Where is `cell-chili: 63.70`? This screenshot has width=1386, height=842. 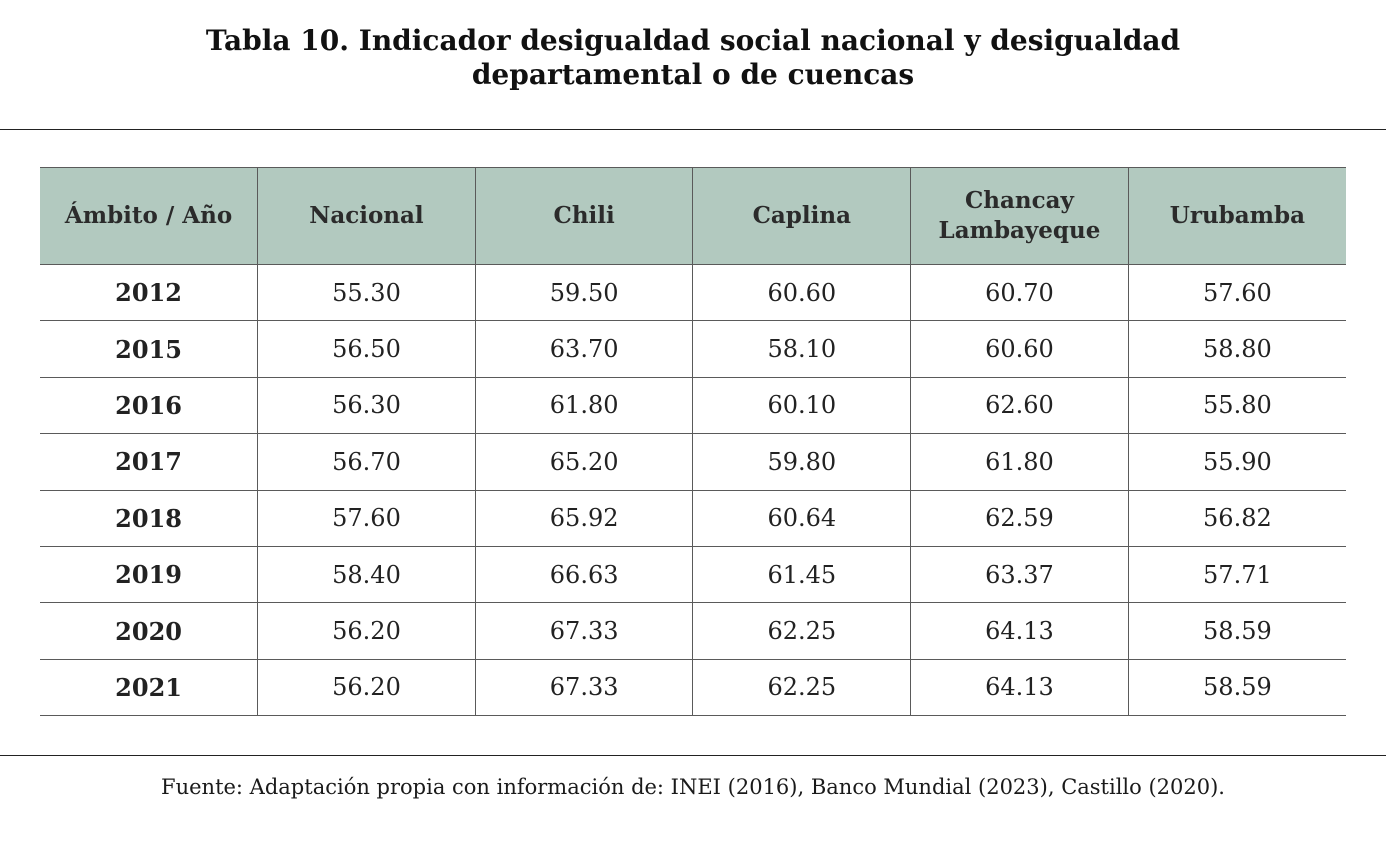 cell-chili: 63.70 is located at coordinates (583, 349).